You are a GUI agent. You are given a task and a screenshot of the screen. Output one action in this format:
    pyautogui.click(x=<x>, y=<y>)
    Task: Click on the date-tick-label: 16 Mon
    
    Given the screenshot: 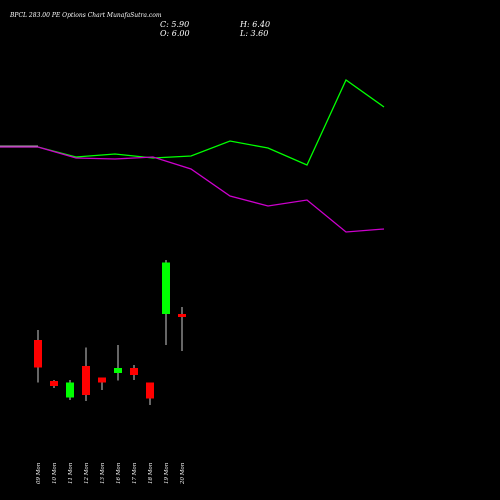 What is the action you would take?
    pyautogui.click(x=119, y=473)
    